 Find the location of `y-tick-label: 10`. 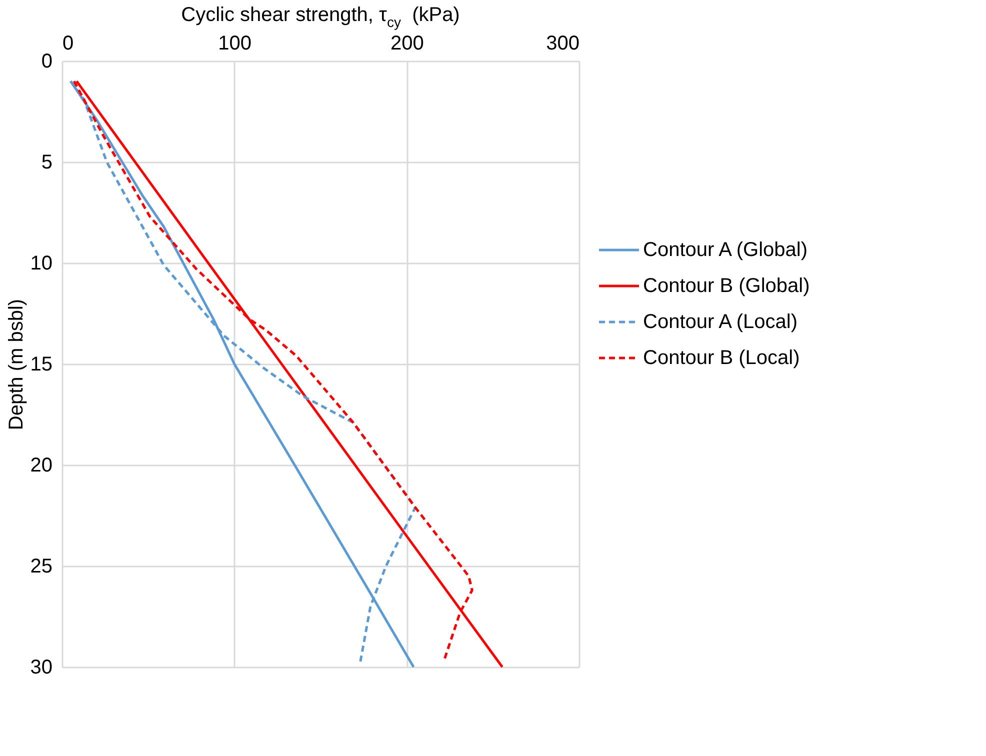

y-tick-label: 10 is located at coordinates (41, 263).